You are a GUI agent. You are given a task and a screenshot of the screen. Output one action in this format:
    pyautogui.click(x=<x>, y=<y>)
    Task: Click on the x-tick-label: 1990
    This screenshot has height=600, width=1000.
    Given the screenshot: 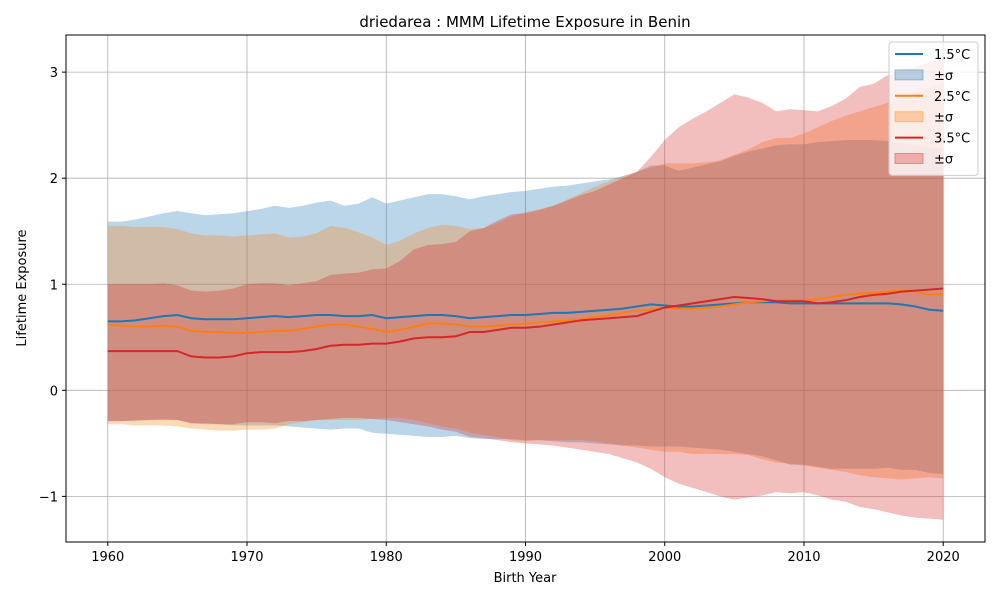 What is the action you would take?
    pyautogui.click(x=525, y=557)
    